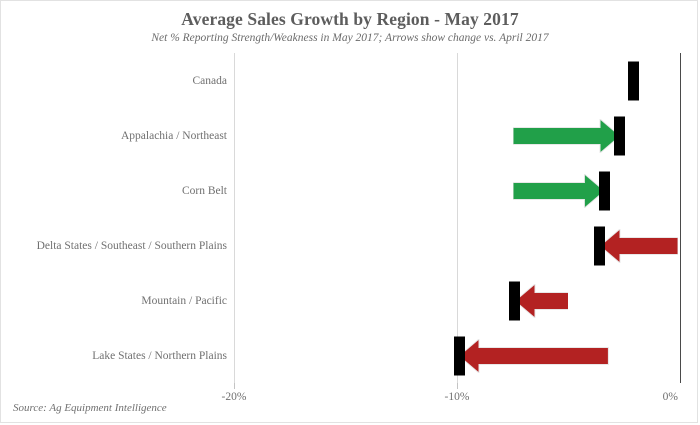 This screenshot has height=425, width=700. Describe the element at coordinates (234, 218) in the screenshot. I see `gridline--20` at that location.